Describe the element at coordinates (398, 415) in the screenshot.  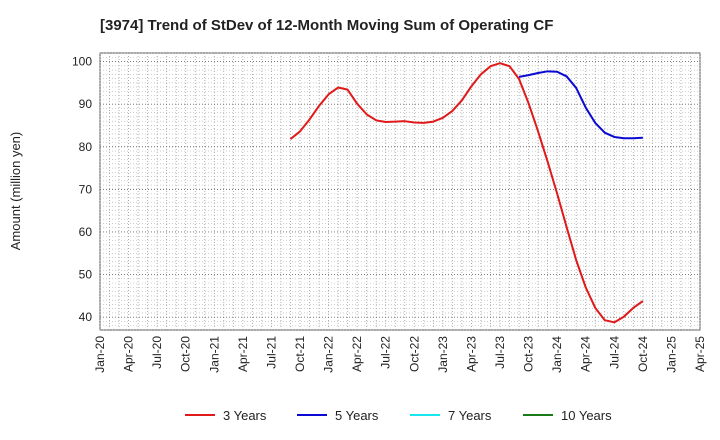
I see `legend: 3 Years 5 Years 7 Years 10 Years` at that location.